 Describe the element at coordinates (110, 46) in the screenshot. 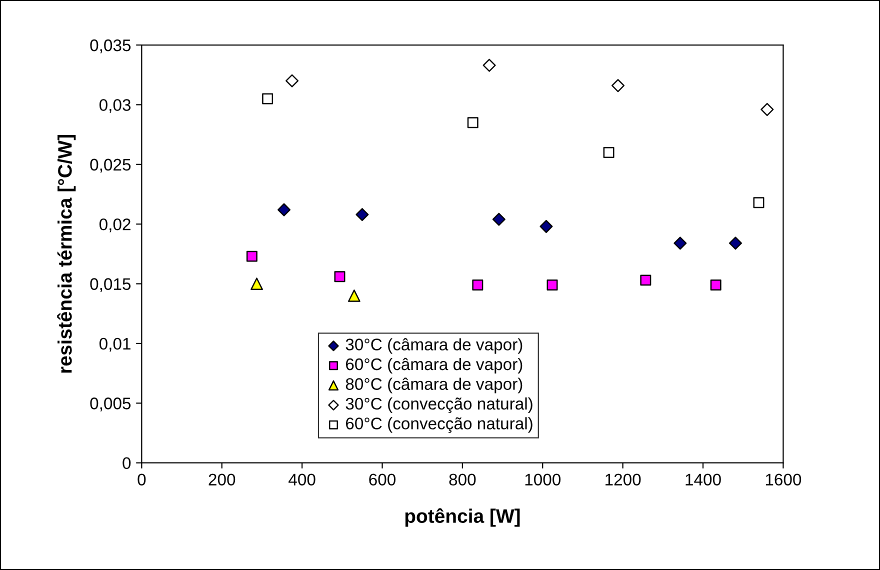

I see `y-tick-label: 0,035` at that location.